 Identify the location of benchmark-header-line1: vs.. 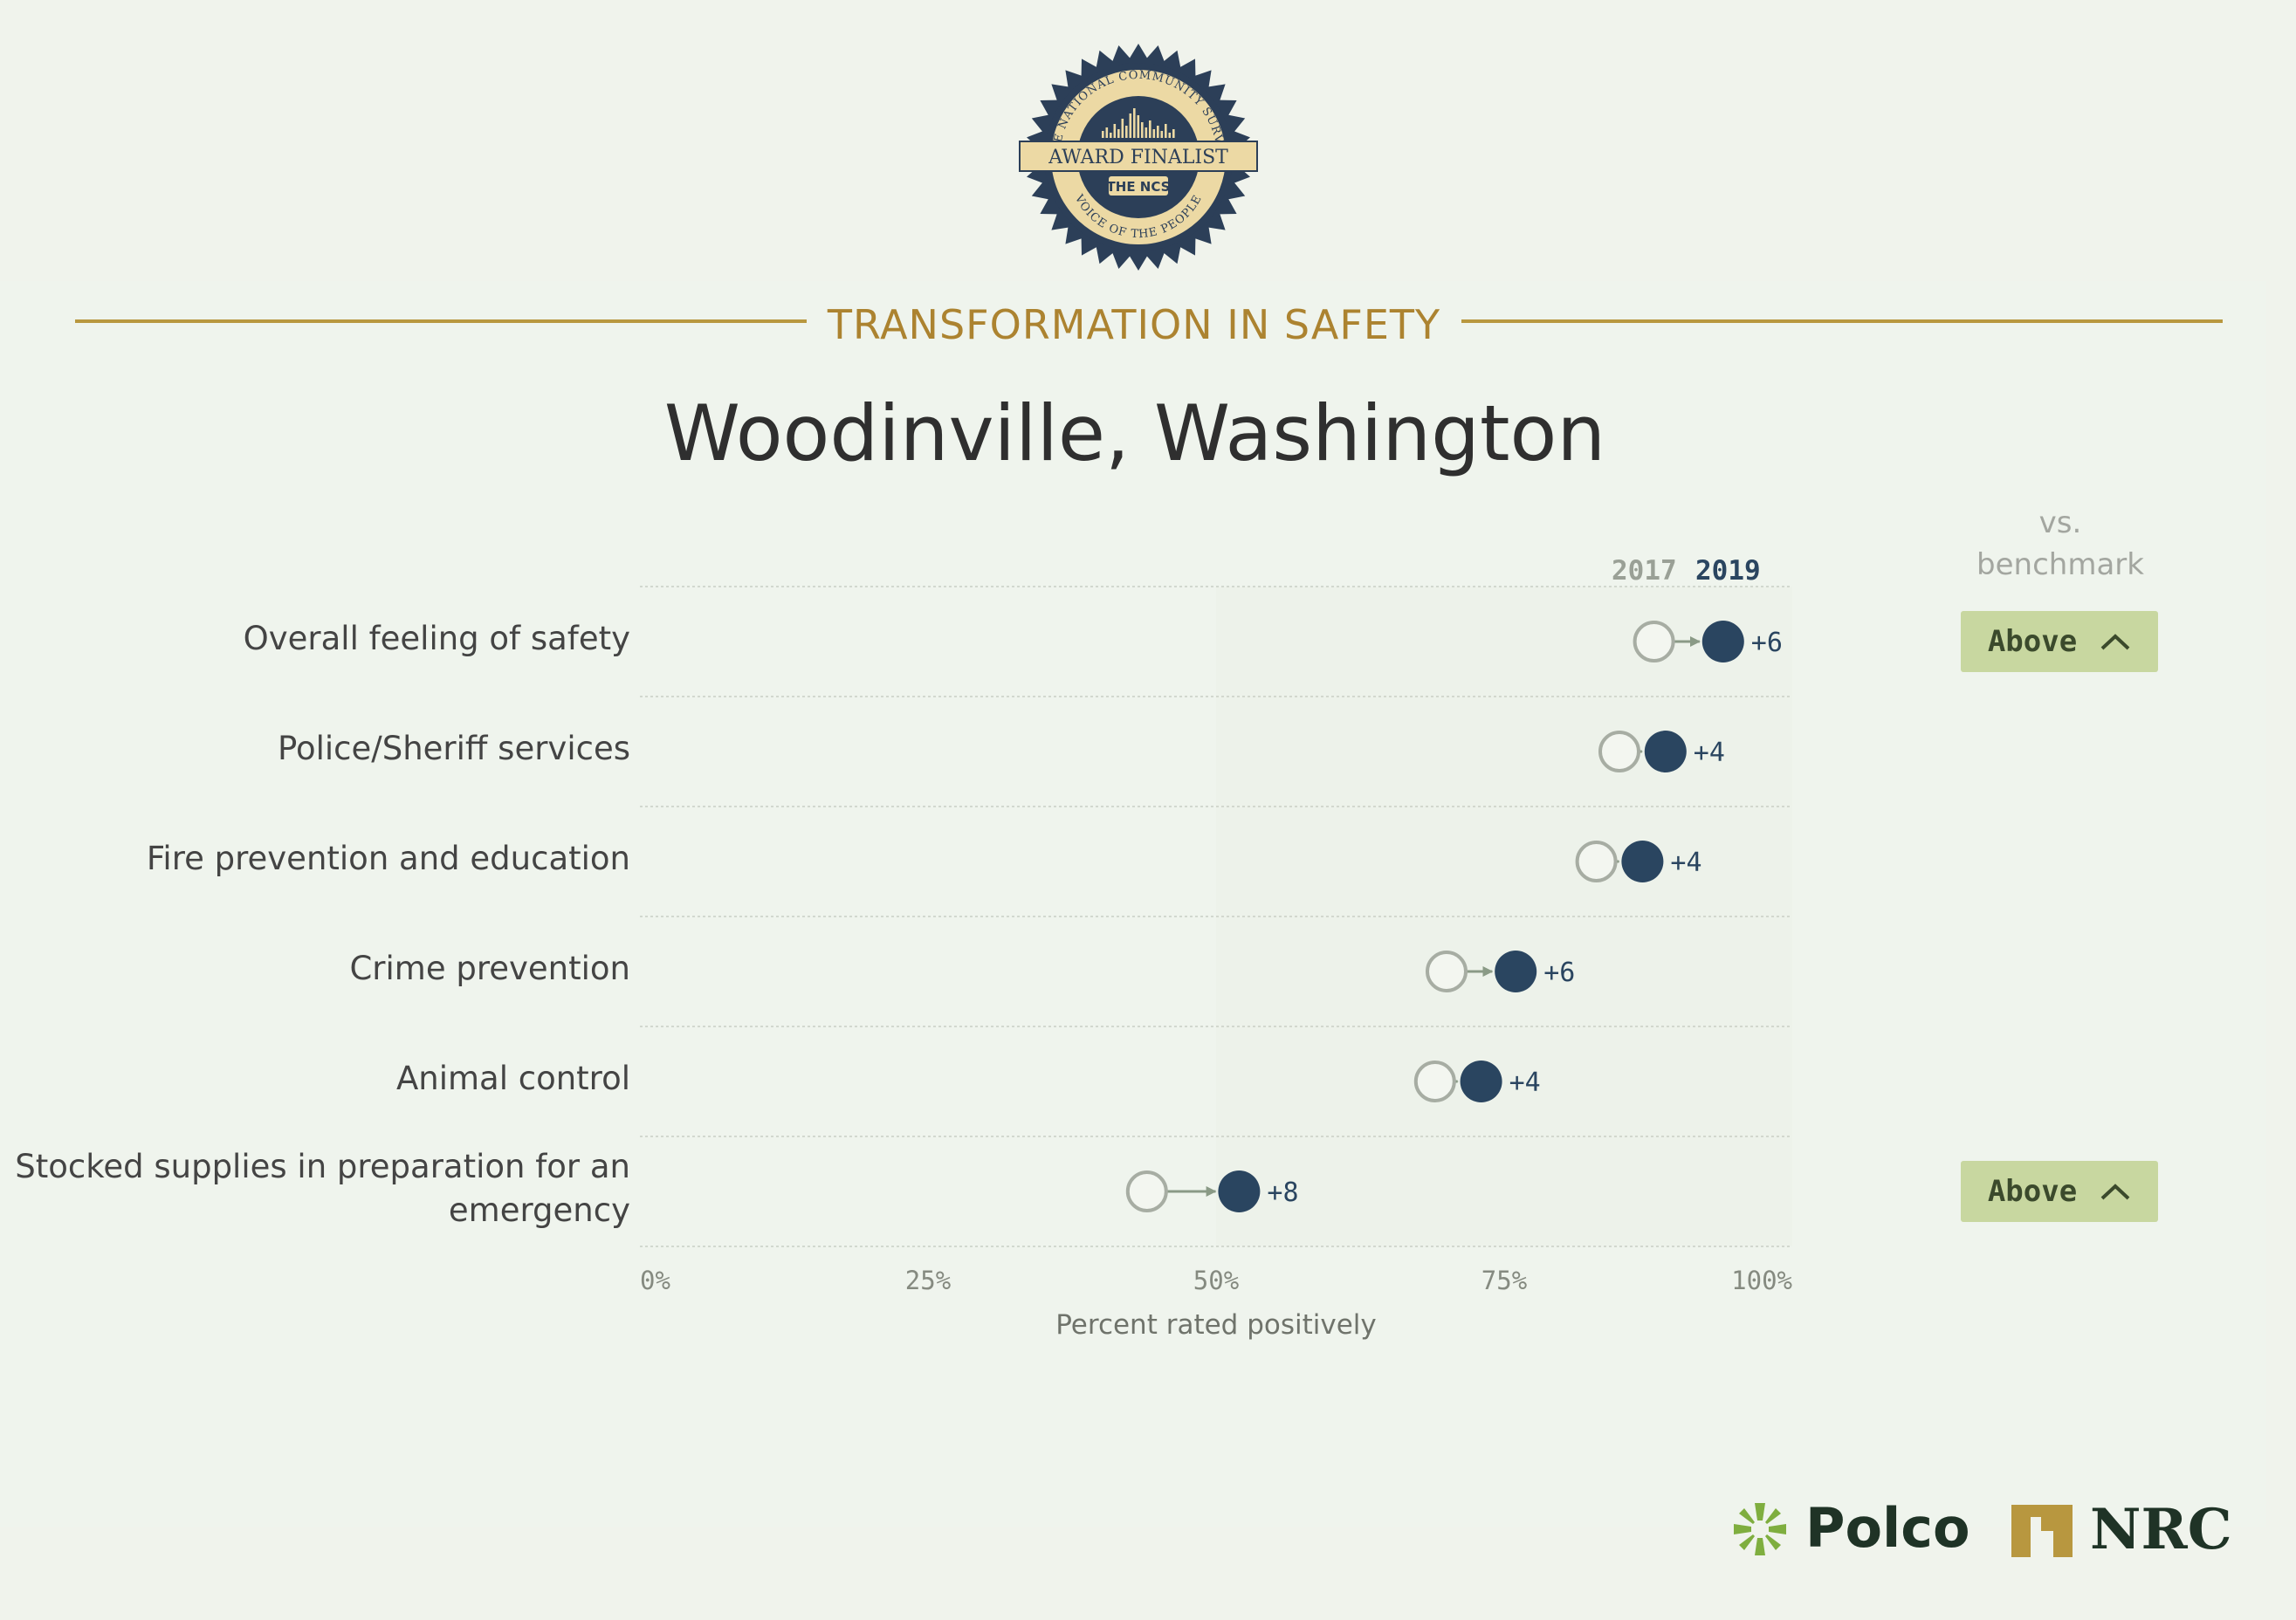
(2060, 522).